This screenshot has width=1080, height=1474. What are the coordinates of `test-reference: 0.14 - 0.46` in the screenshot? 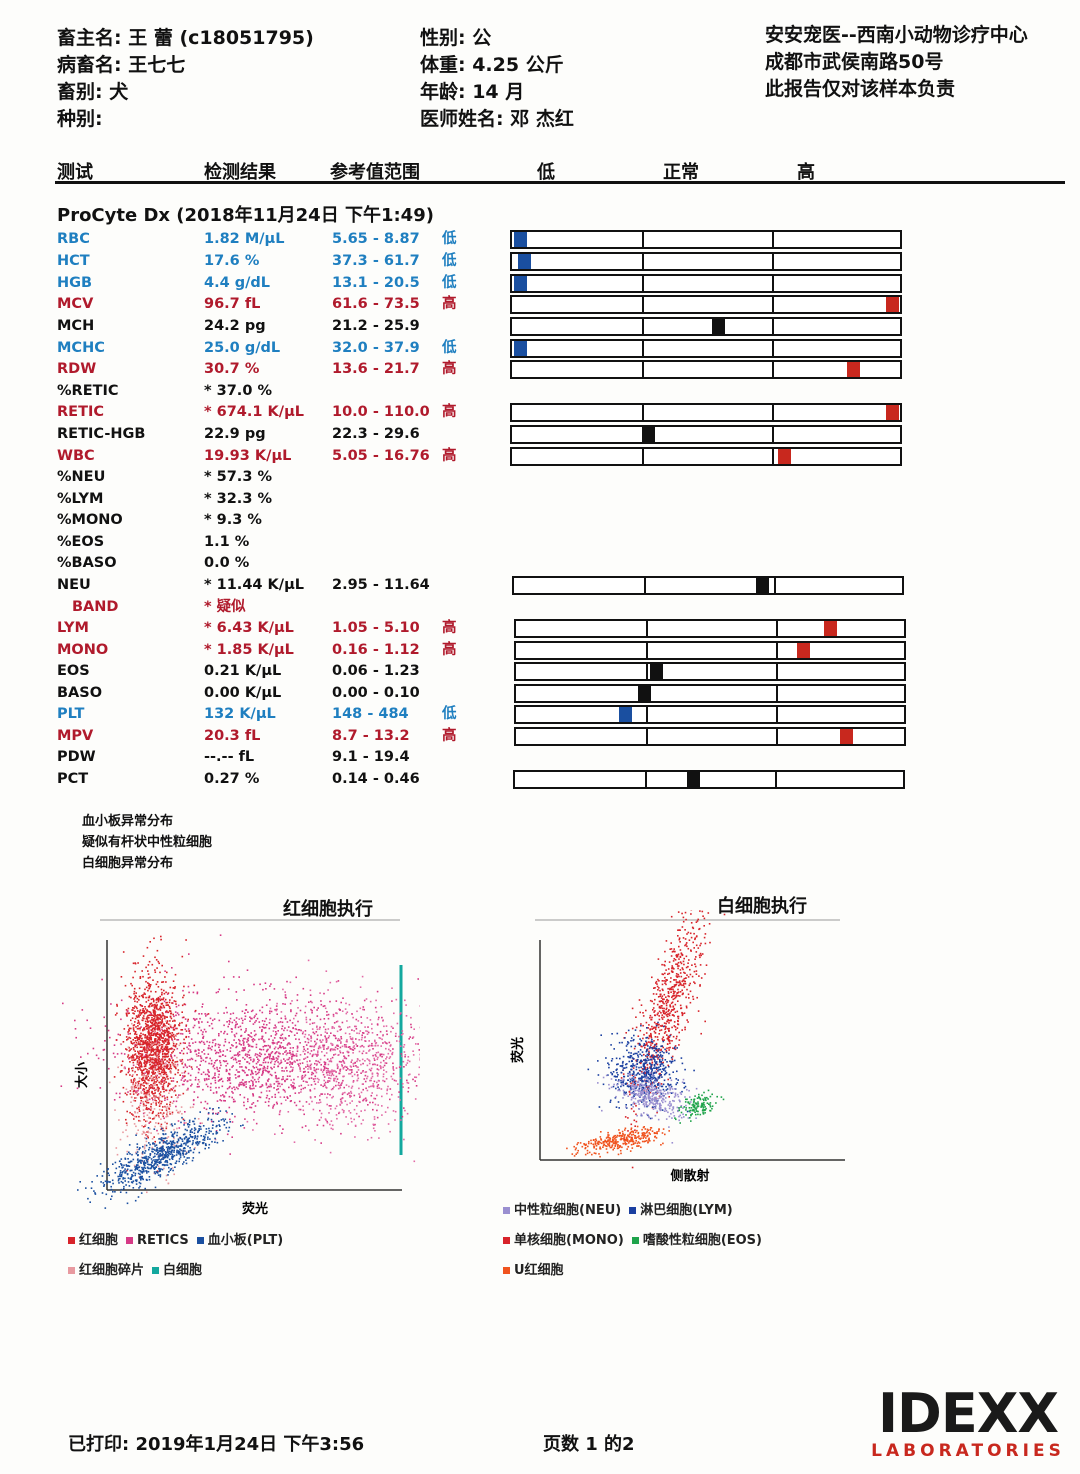 It's located at (376, 779).